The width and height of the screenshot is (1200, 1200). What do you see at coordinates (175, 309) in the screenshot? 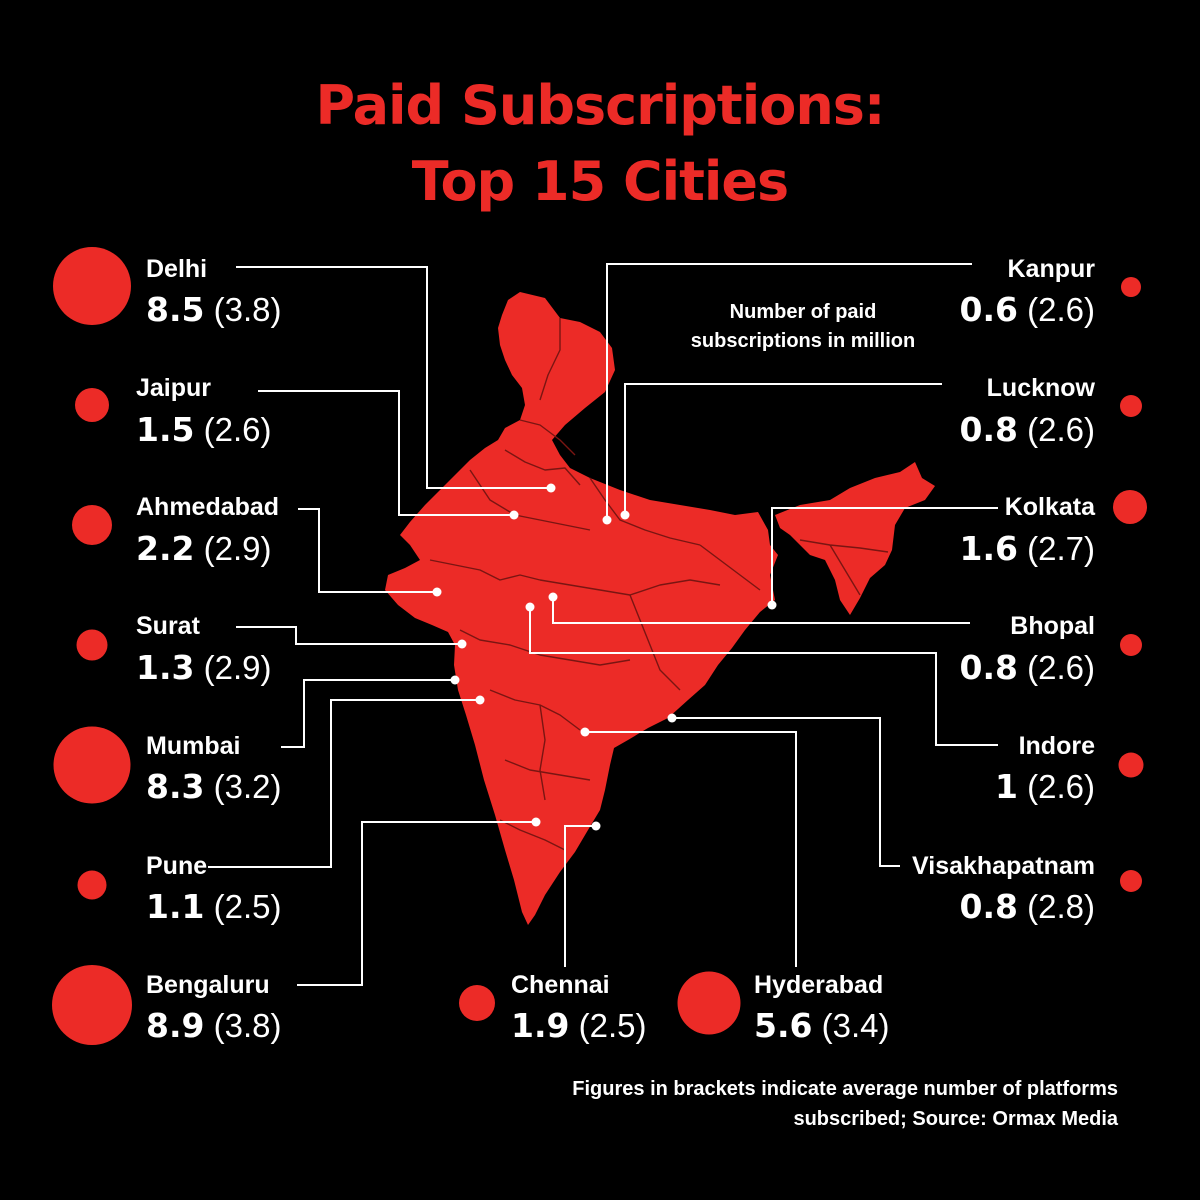
I see `paid-value: 8.5` at bounding box center [175, 309].